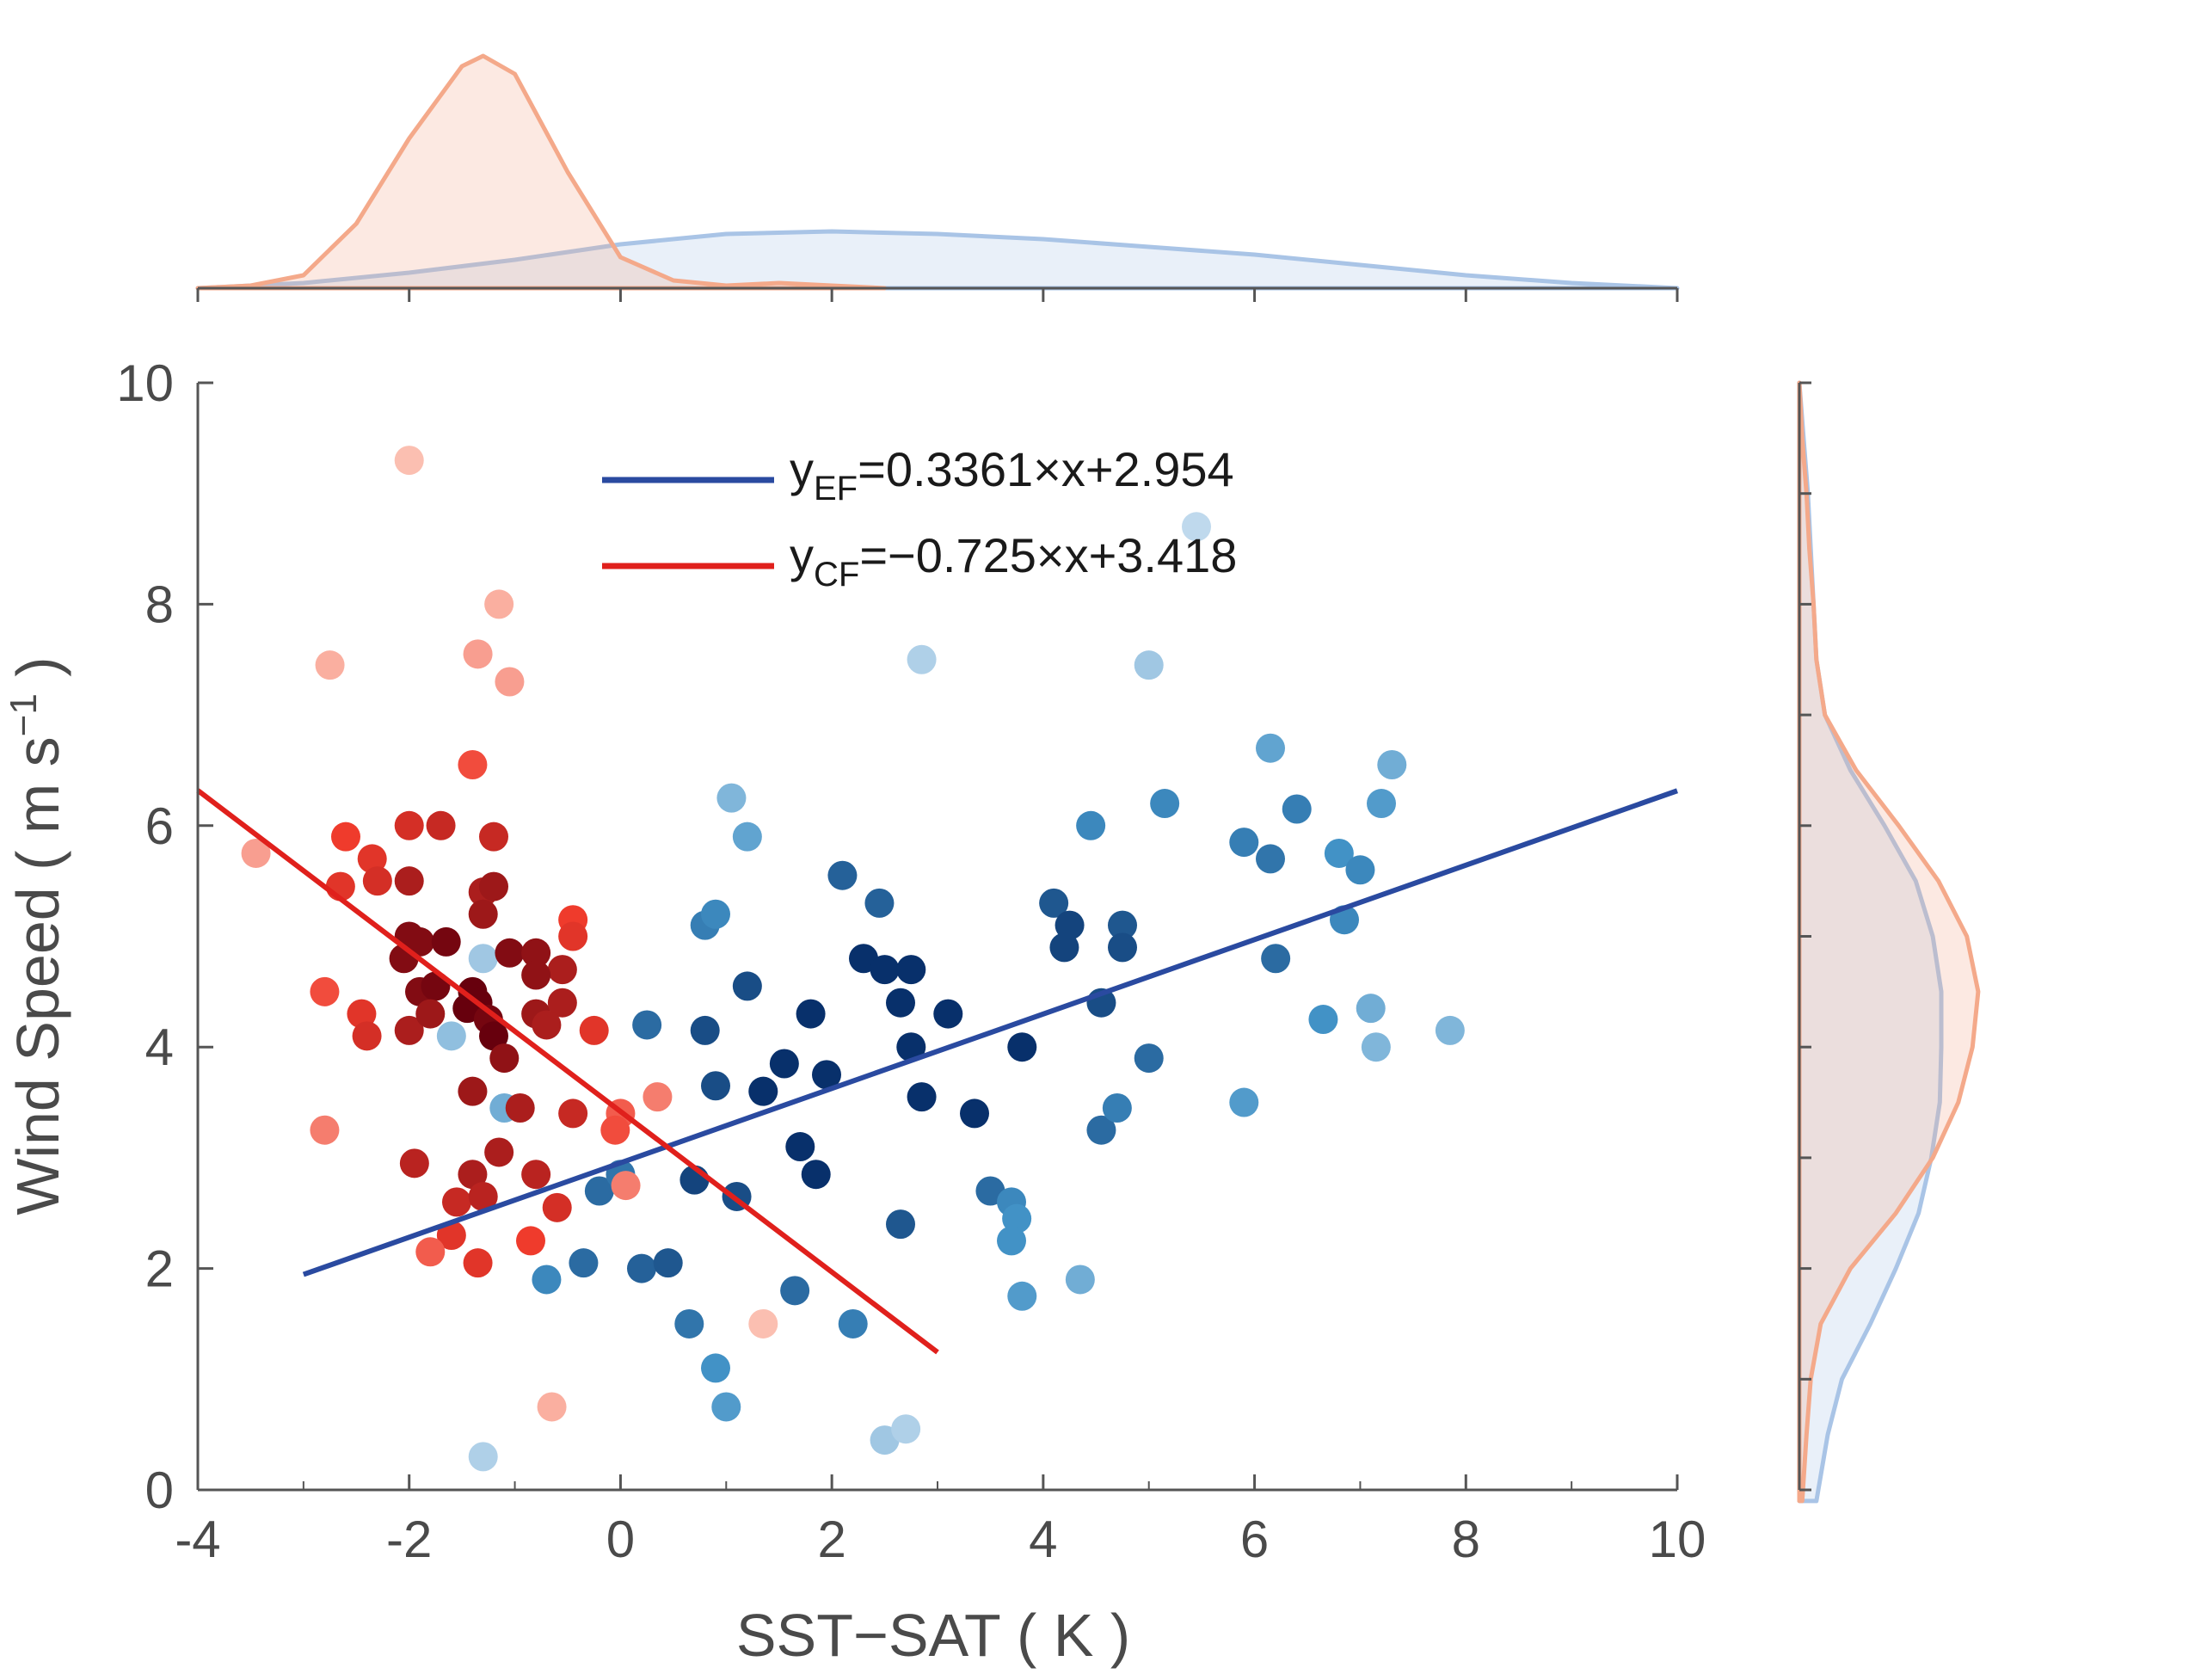 The image size is (2189, 1680). I want to click on right-marginal-axis, so click(1804, 937).